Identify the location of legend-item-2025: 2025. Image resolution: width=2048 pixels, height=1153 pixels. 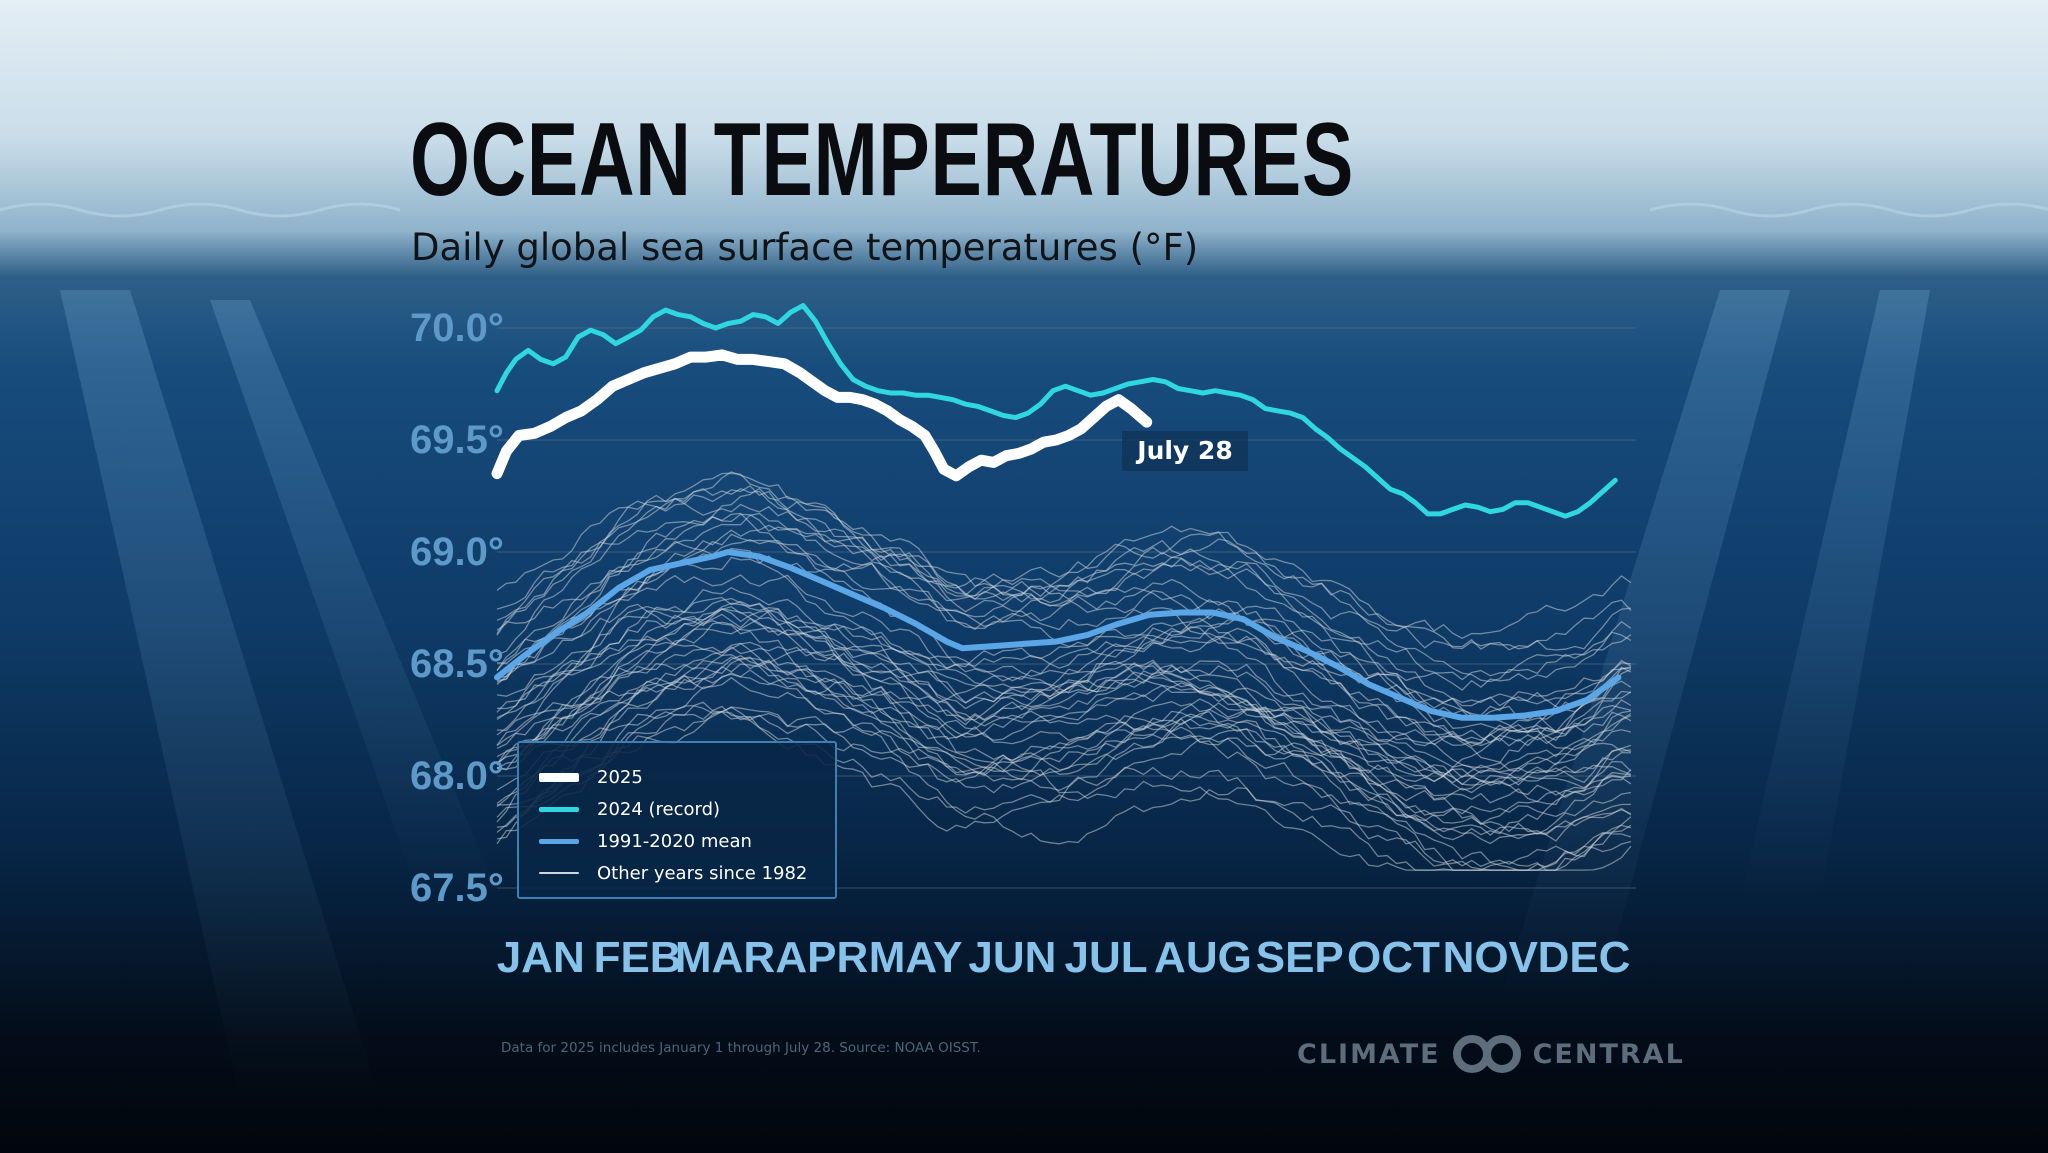
(687, 777).